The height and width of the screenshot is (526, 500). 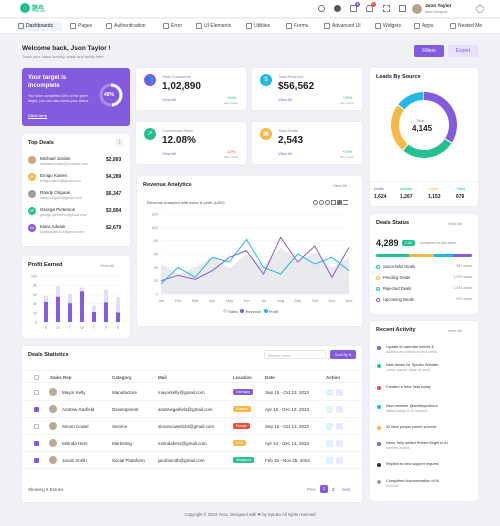 I want to click on fullscreen-icon, so click(x=402, y=8).